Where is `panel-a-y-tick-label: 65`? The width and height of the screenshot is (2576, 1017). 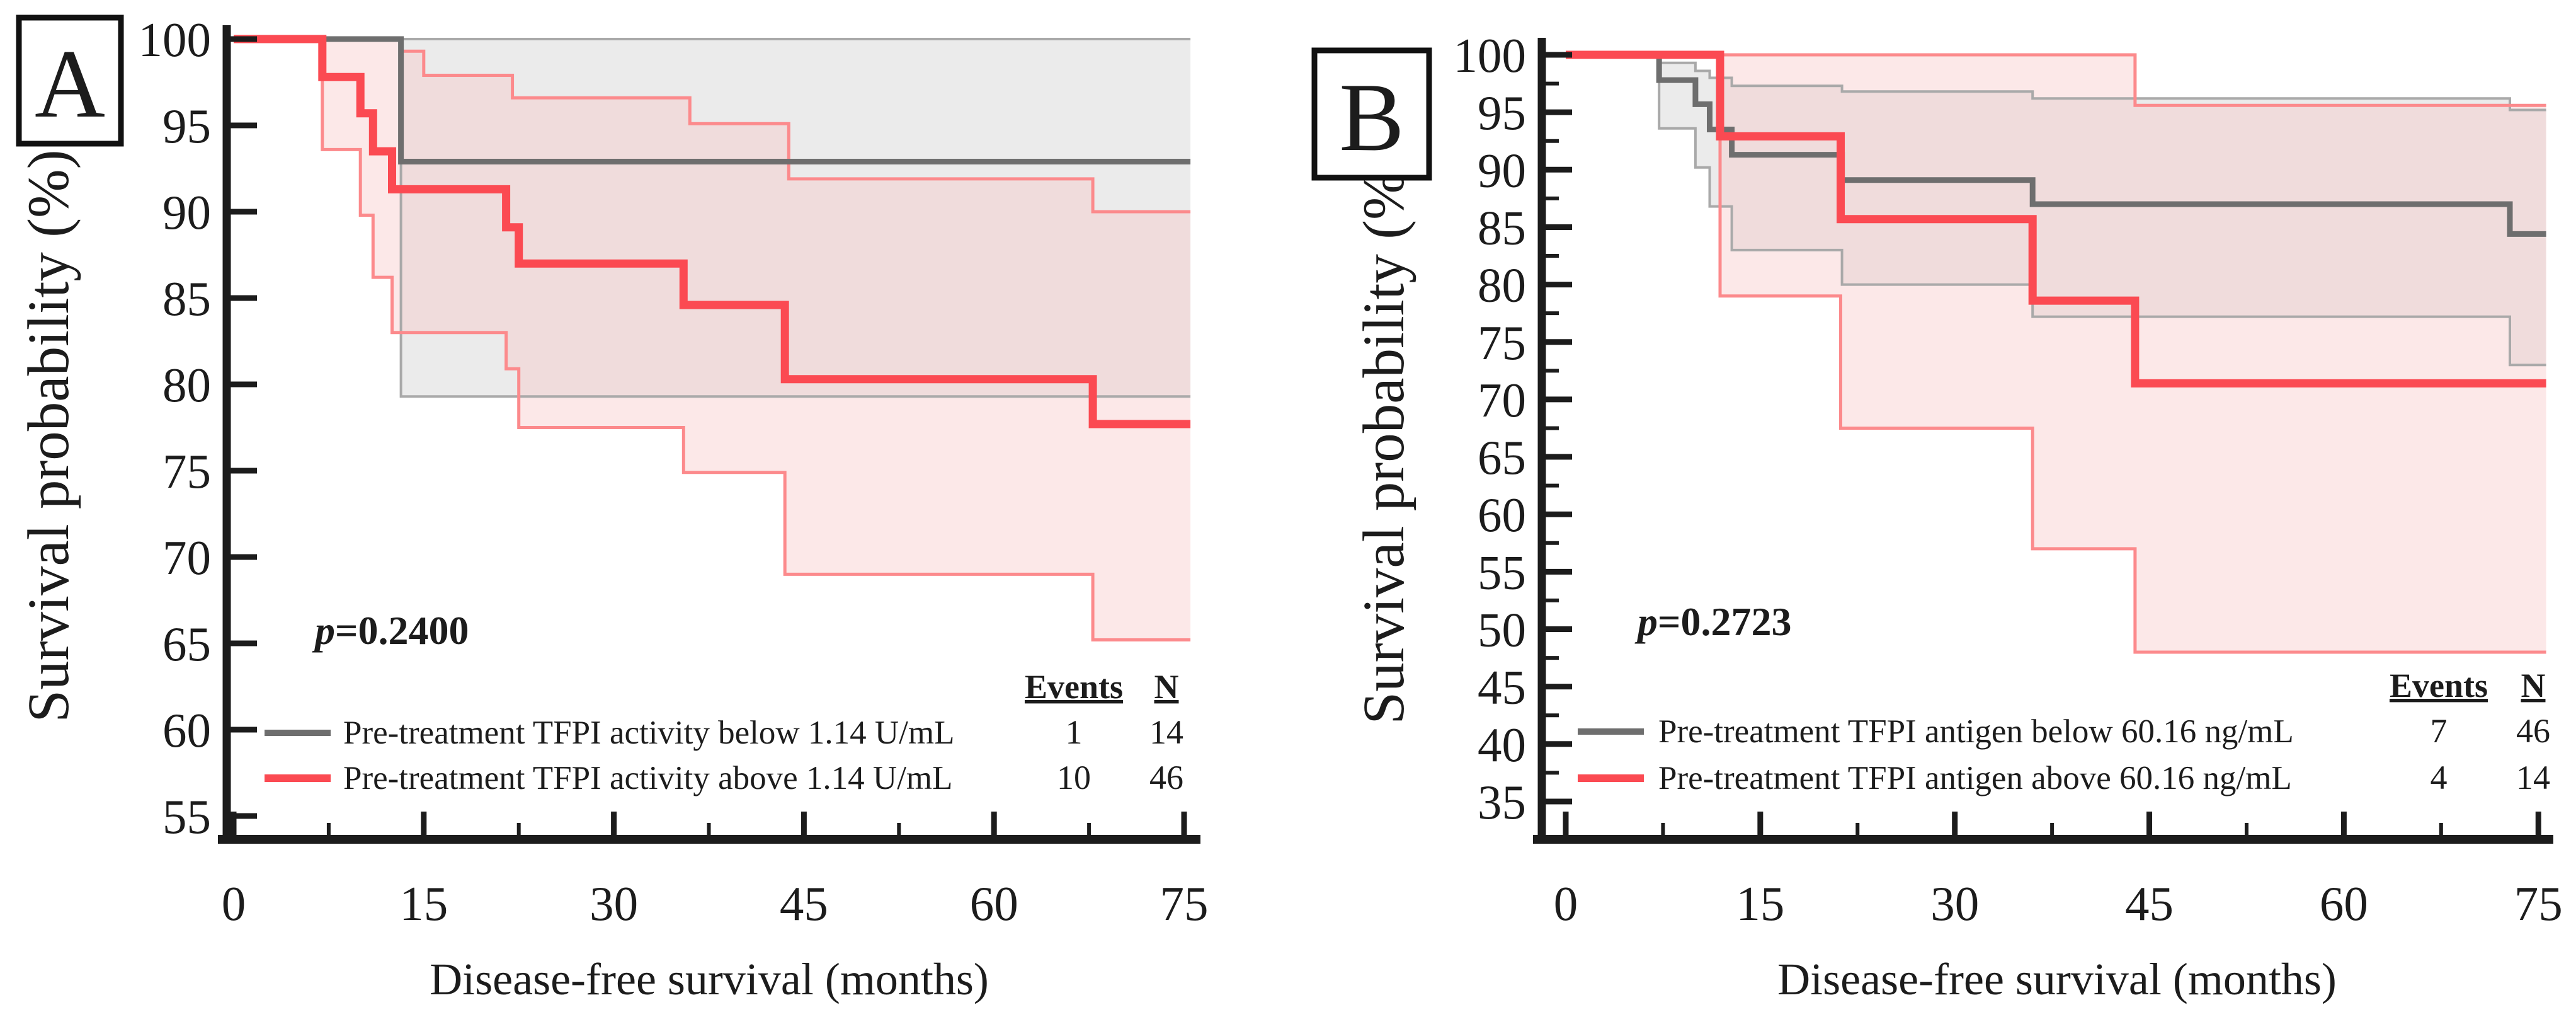 panel-a-y-tick-label: 65 is located at coordinates (186, 644).